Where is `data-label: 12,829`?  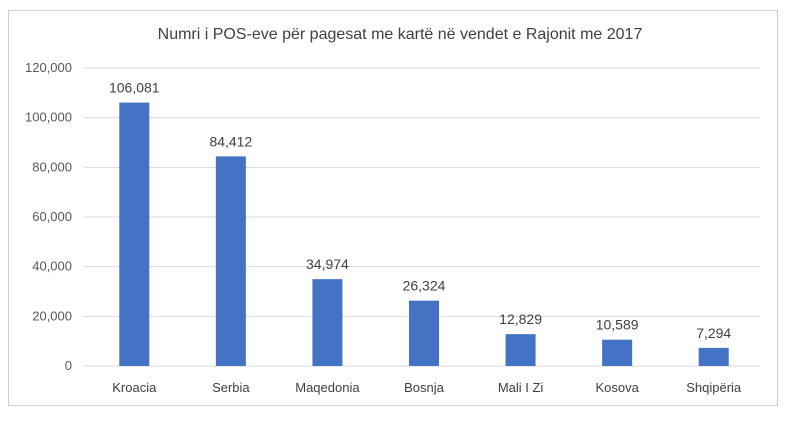 data-label: 12,829 is located at coordinates (520, 319).